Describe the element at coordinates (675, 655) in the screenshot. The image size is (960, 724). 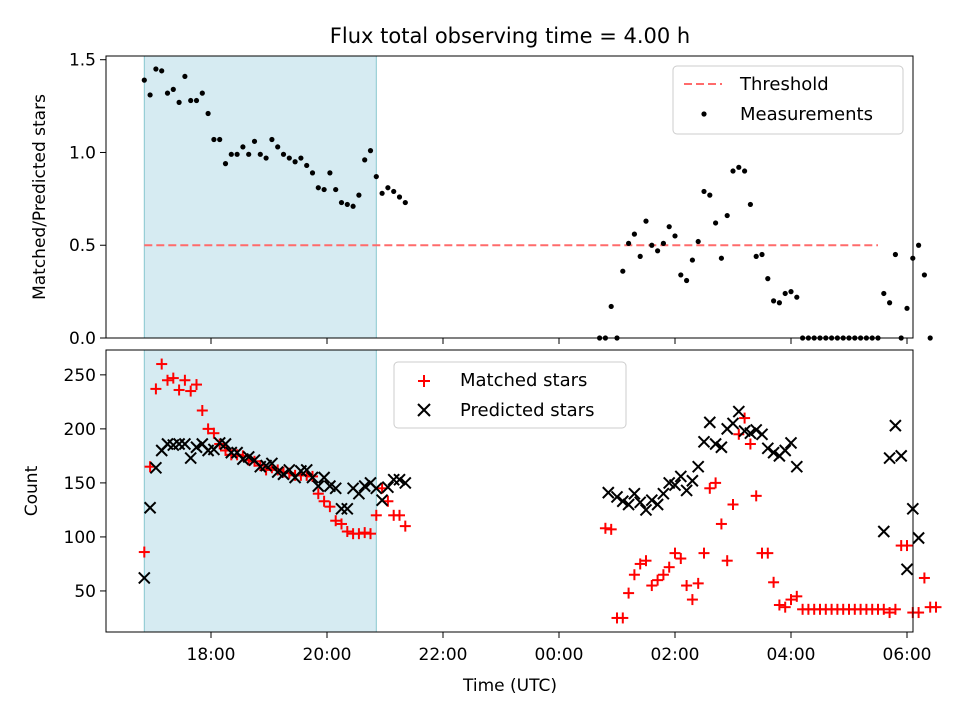
I see `bottom-x-tick-label: 02:00` at that location.